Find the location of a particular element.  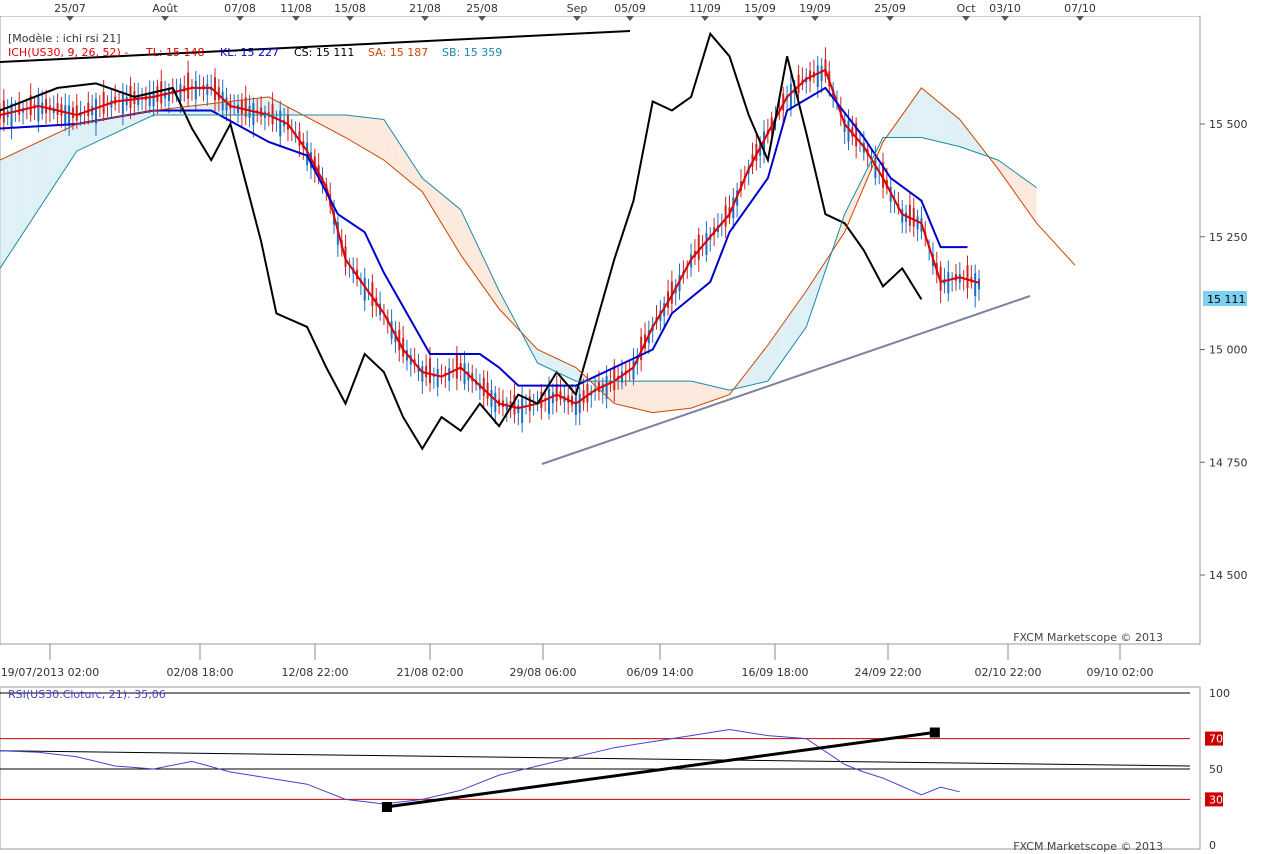

bottom-date-strip is located at coordinates (600, 673).